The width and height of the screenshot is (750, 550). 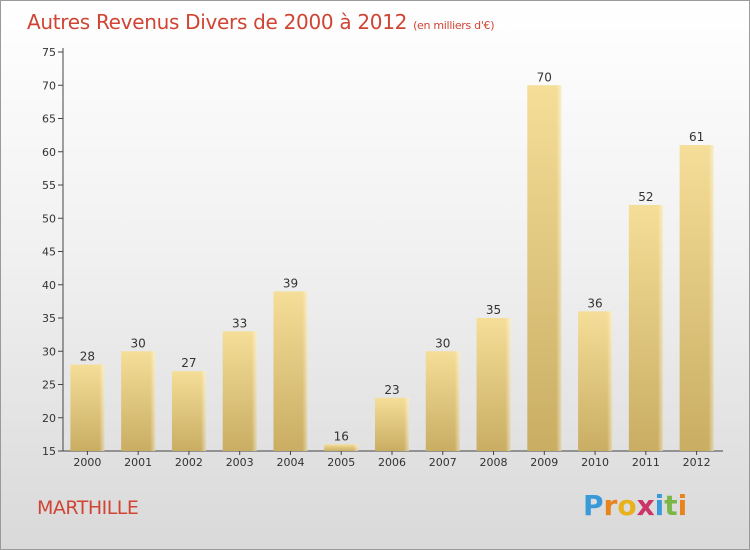 What do you see at coordinates (610, 505) in the screenshot?
I see `brand-letter: r` at bounding box center [610, 505].